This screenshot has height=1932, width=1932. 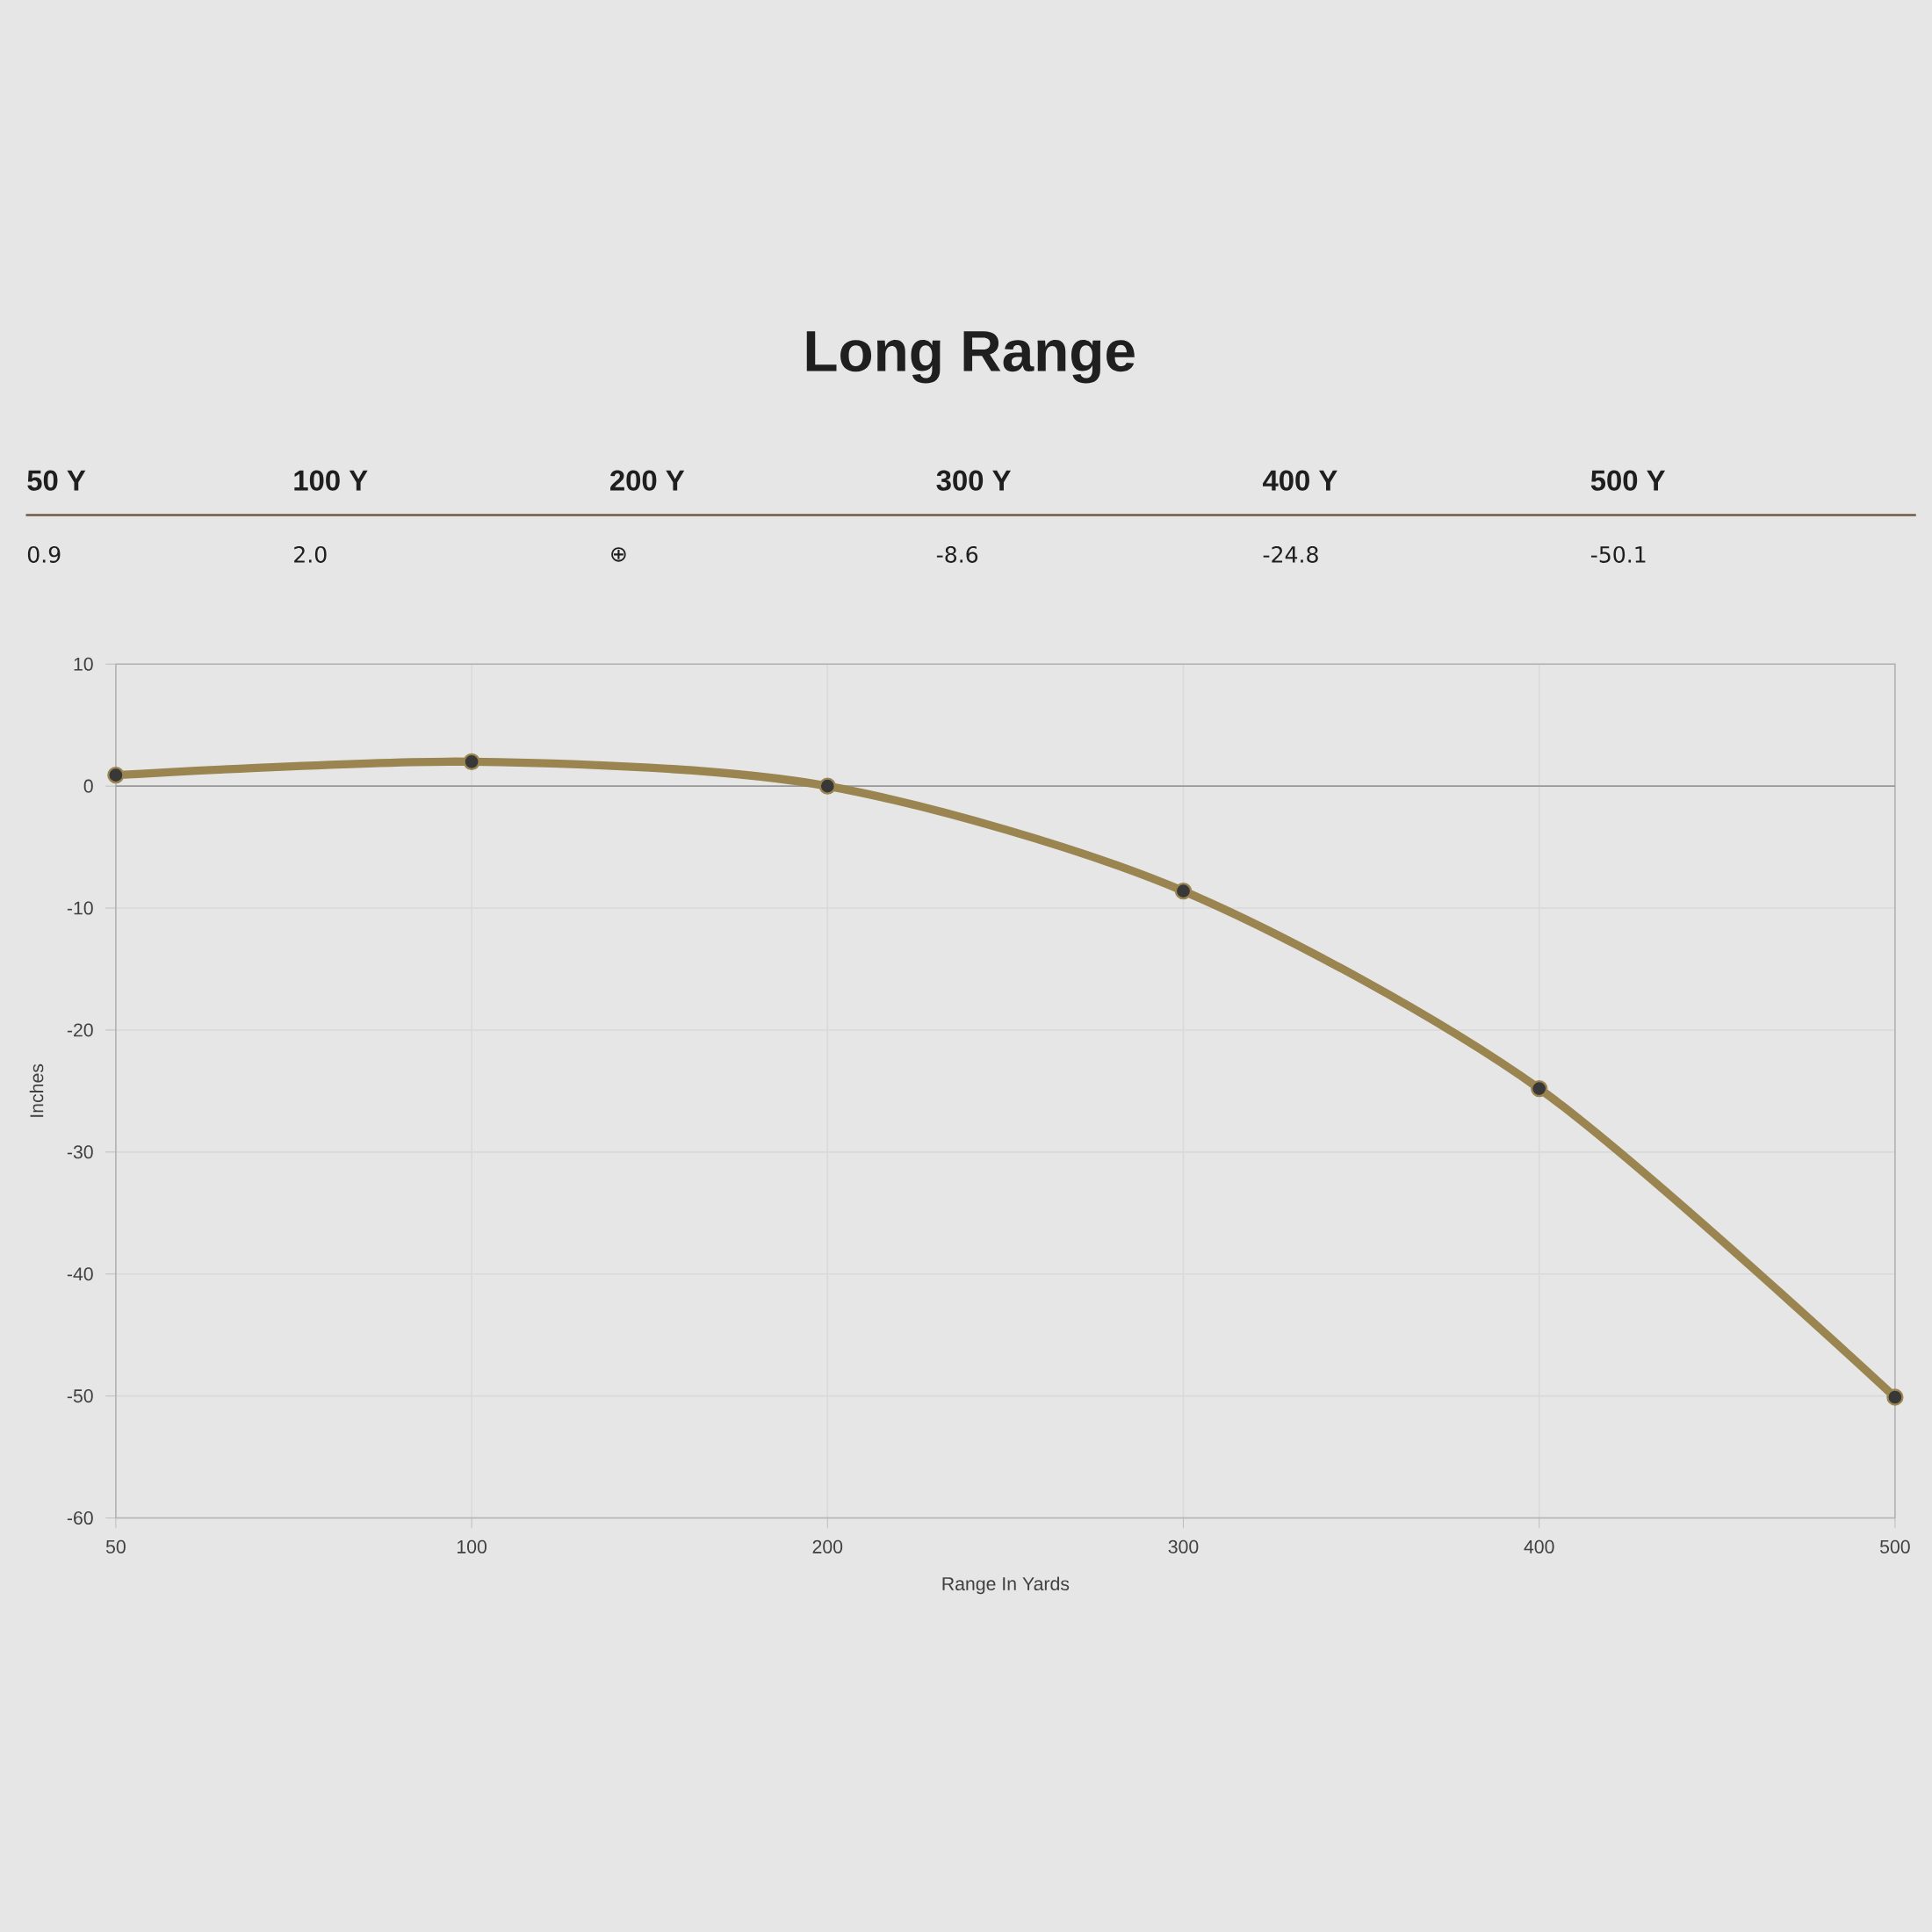 What do you see at coordinates (88, 786) in the screenshot?
I see `y-tick-label: 0` at bounding box center [88, 786].